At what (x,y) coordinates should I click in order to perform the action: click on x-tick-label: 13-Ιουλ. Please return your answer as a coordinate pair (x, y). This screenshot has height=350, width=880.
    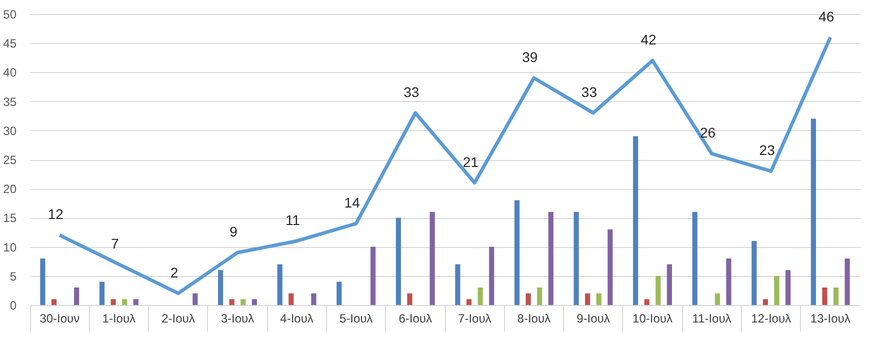
    Looking at the image, I should click on (830, 319).